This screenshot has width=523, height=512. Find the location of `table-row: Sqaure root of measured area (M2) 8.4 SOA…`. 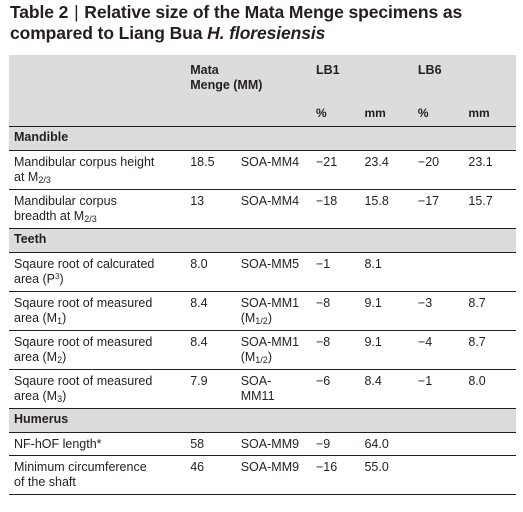

table-row: Sqaure root of measured area (M2) 8.4 SOA… is located at coordinates (262, 350).